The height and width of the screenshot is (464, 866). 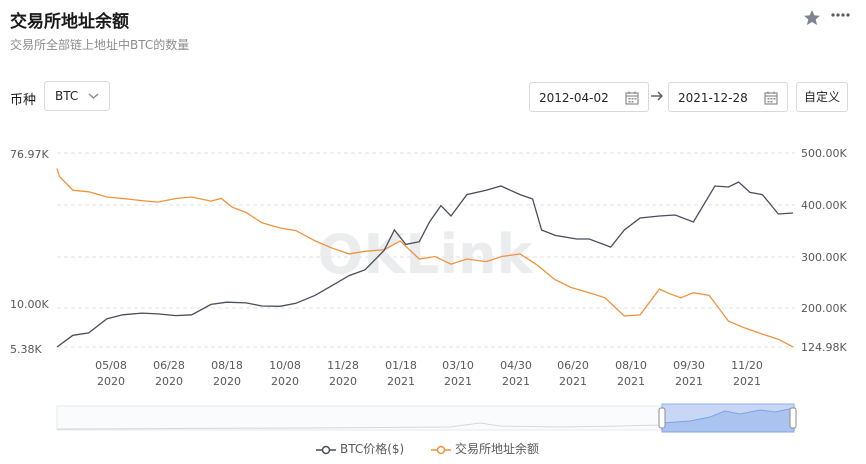 I want to click on y-right-tick-label: 400.00K, so click(x=824, y=205).